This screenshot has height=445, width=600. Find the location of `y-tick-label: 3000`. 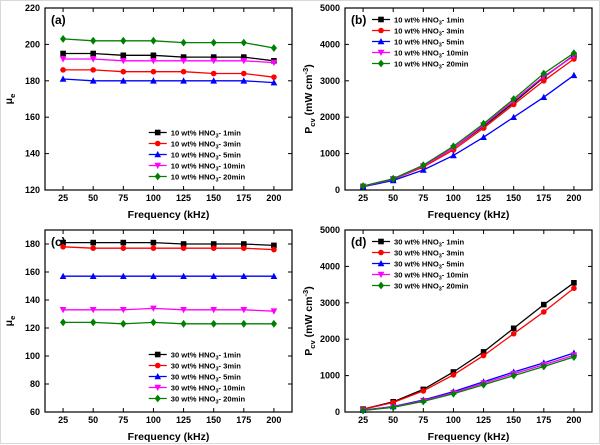

y-tick-label: 3000 is located at coordinates (330, 303).